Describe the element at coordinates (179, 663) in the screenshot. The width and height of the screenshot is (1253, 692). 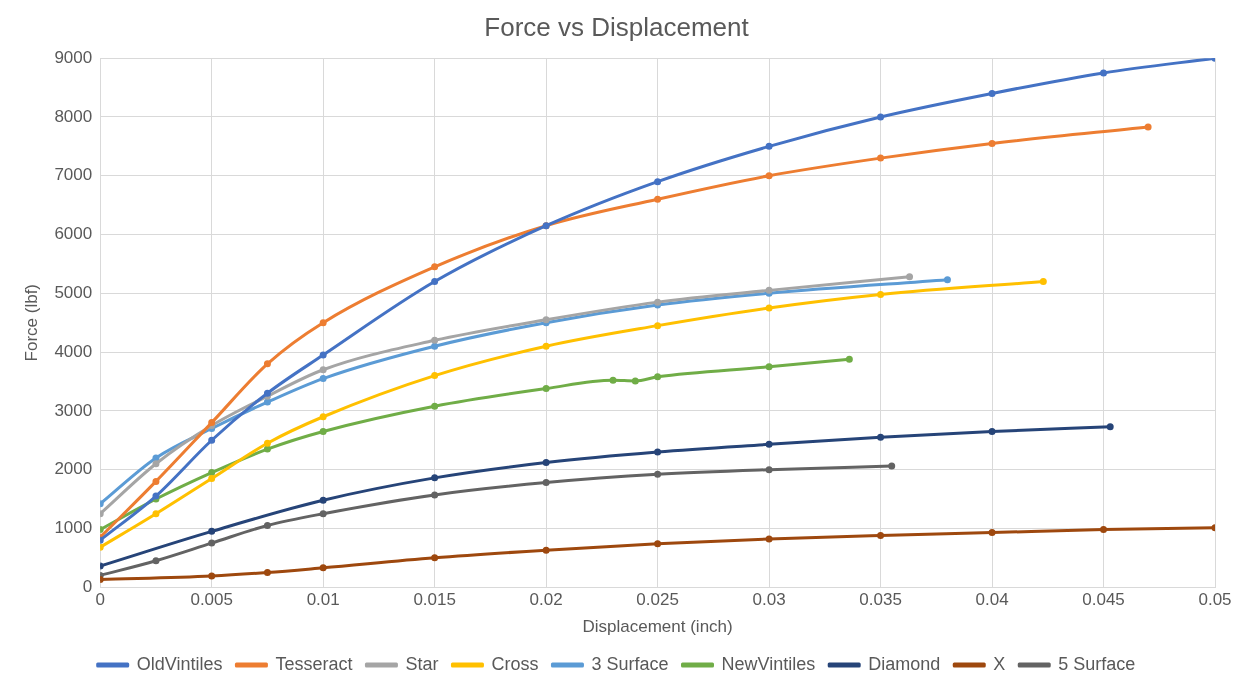
I see `legend-label: OldVintiles` at that location.